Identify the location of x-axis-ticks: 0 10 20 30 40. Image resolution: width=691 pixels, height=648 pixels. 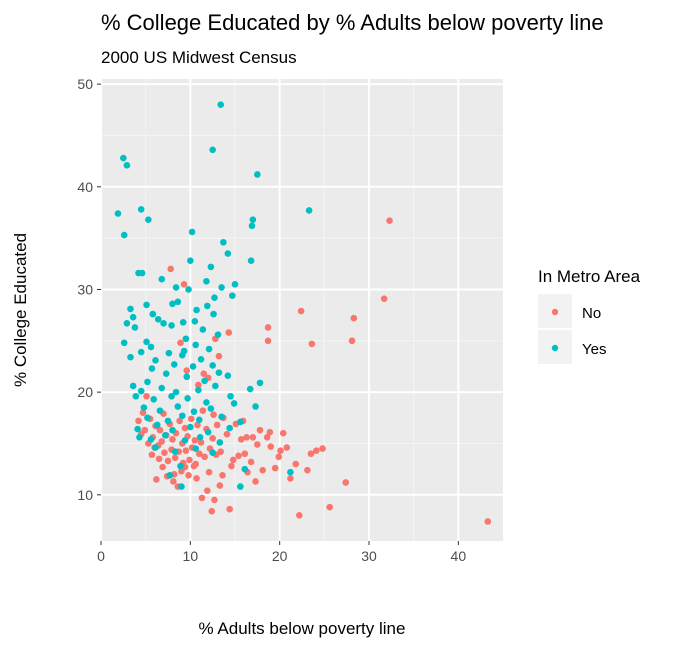
(281, 552).